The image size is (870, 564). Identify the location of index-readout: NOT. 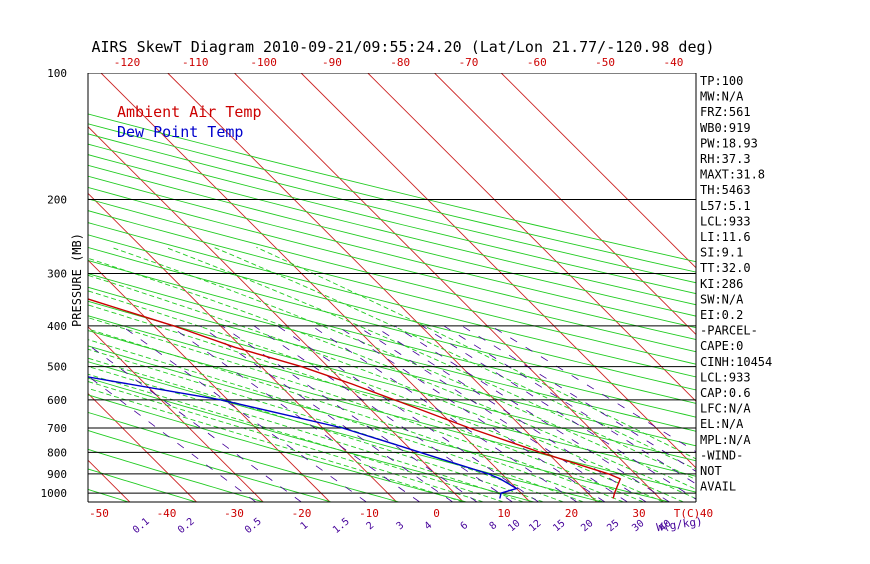
(711, 471).